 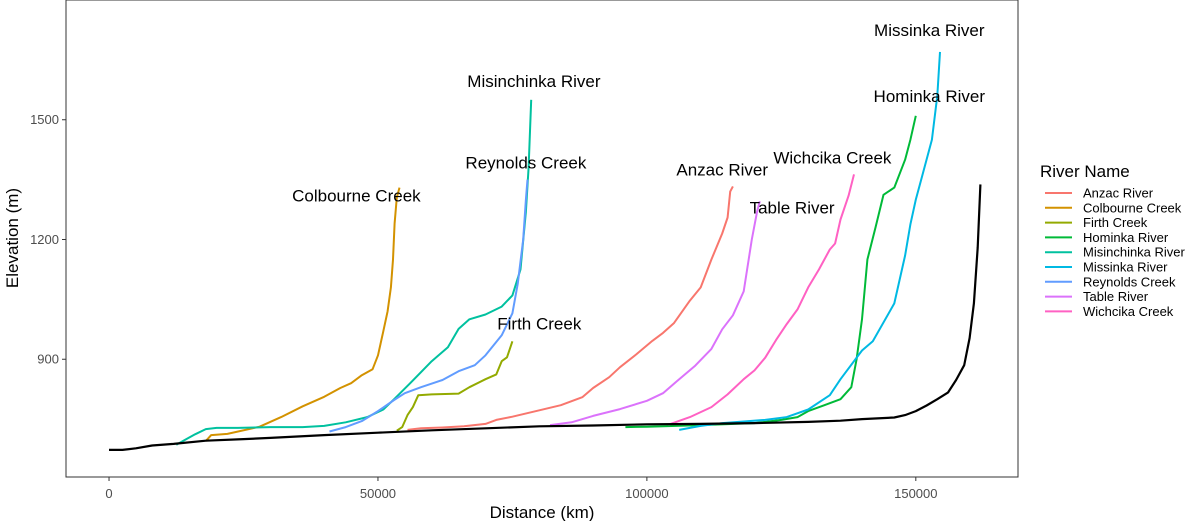 I want to click on y-axis-title: Elevation (m), so click(x=12, y=238).